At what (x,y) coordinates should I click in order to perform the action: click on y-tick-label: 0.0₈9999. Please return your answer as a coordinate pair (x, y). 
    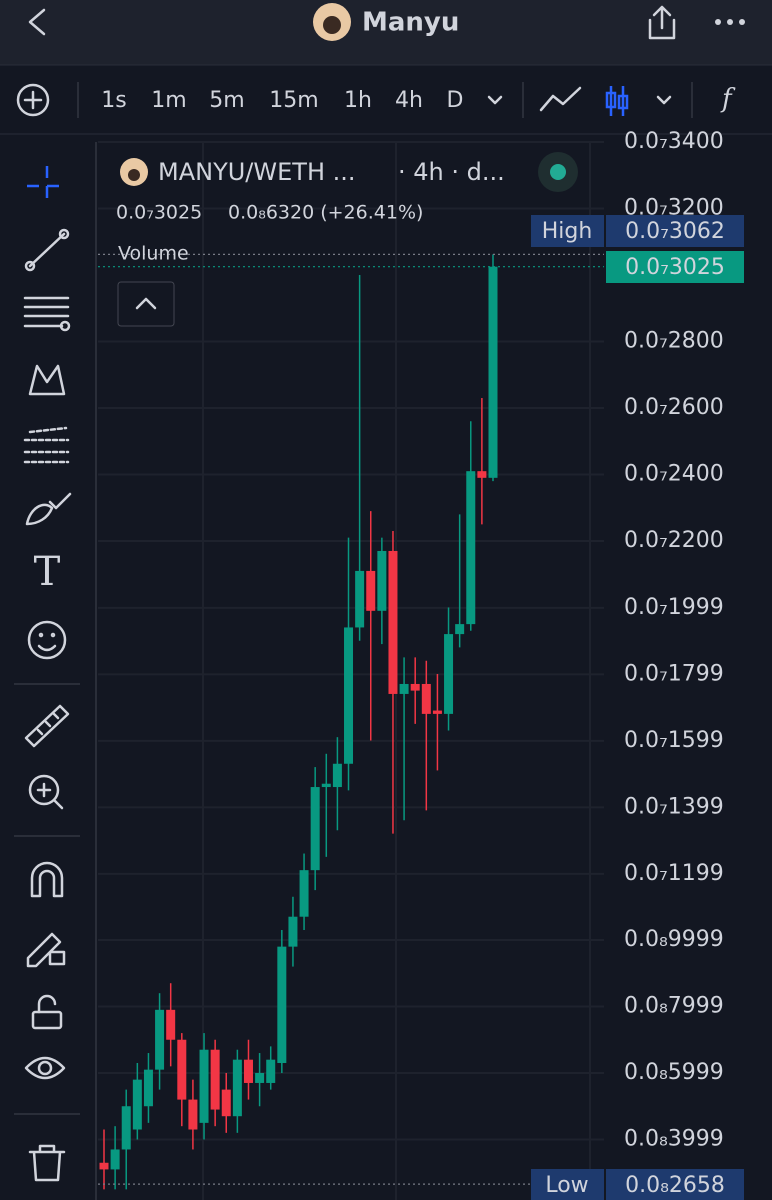
    Looking at the image, I should click on (674, 939).